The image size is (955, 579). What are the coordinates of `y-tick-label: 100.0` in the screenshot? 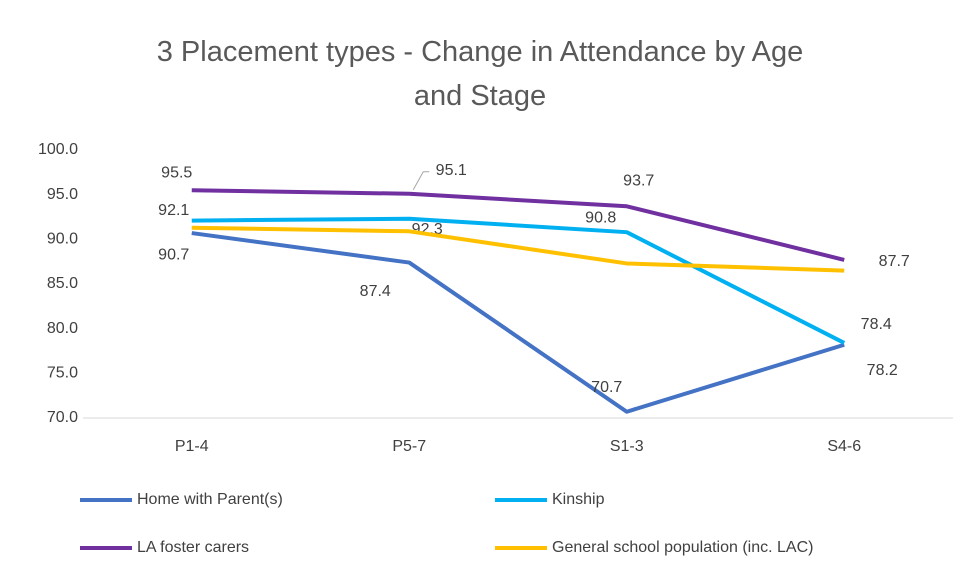 It's located at (58, 149).